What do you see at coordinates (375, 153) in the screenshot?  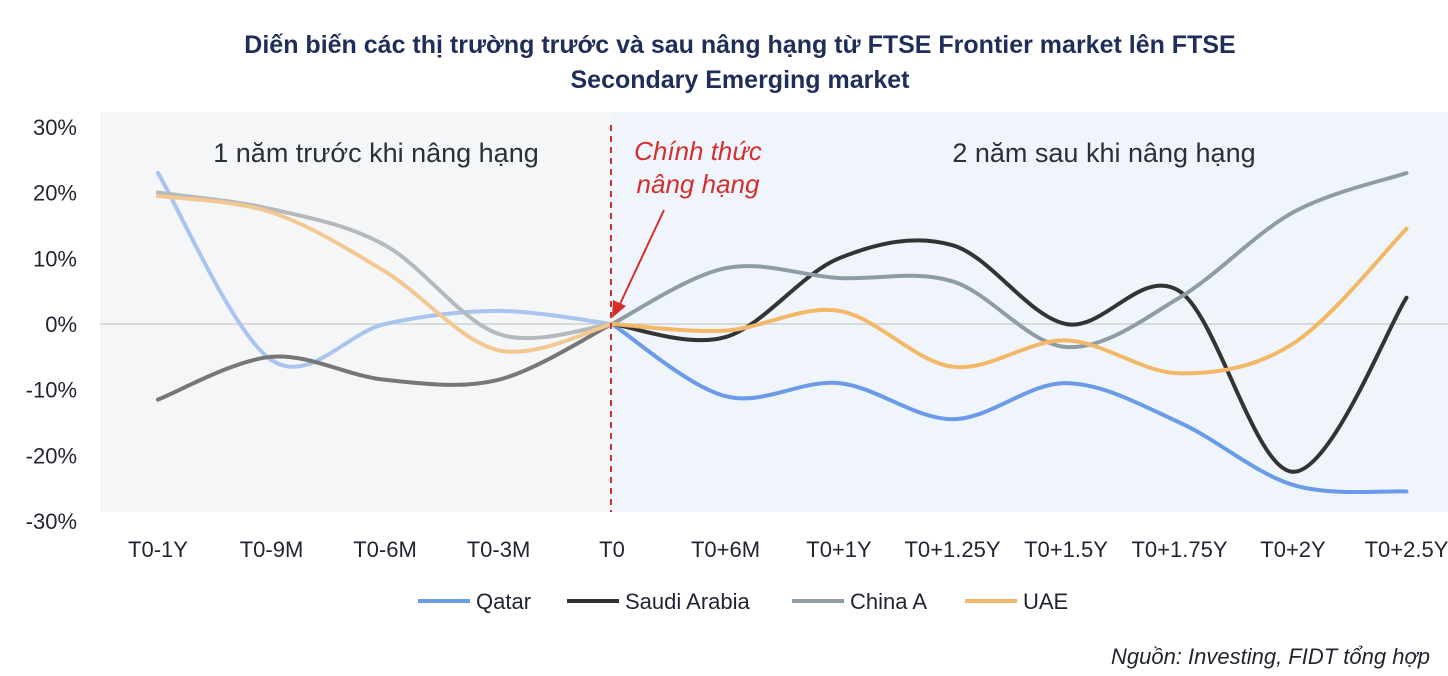 I see `region-before-label: 1 năm trước khi nâng hạng` at bounding box center [375, 153].